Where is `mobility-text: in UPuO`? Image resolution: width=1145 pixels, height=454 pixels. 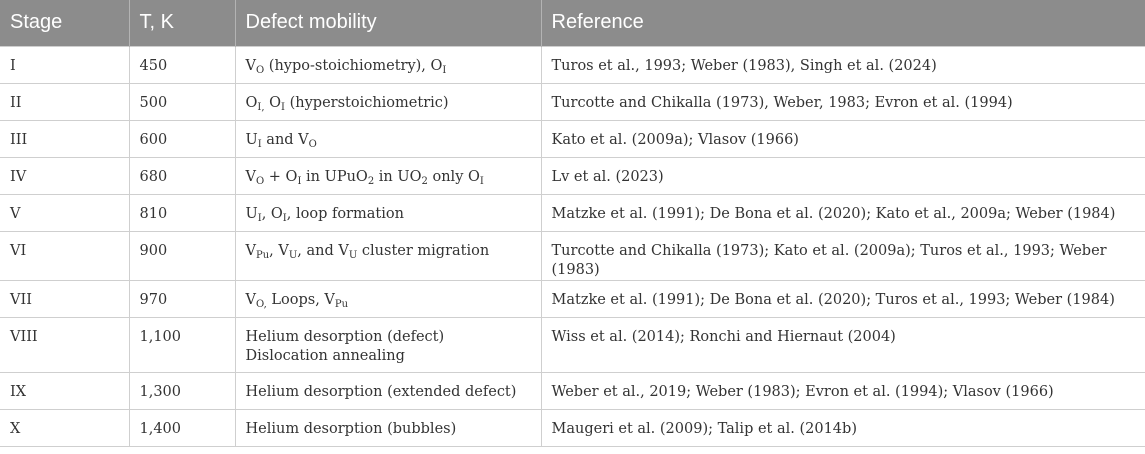 mobility-text: in UPuO is located at coordinates (334, 176).